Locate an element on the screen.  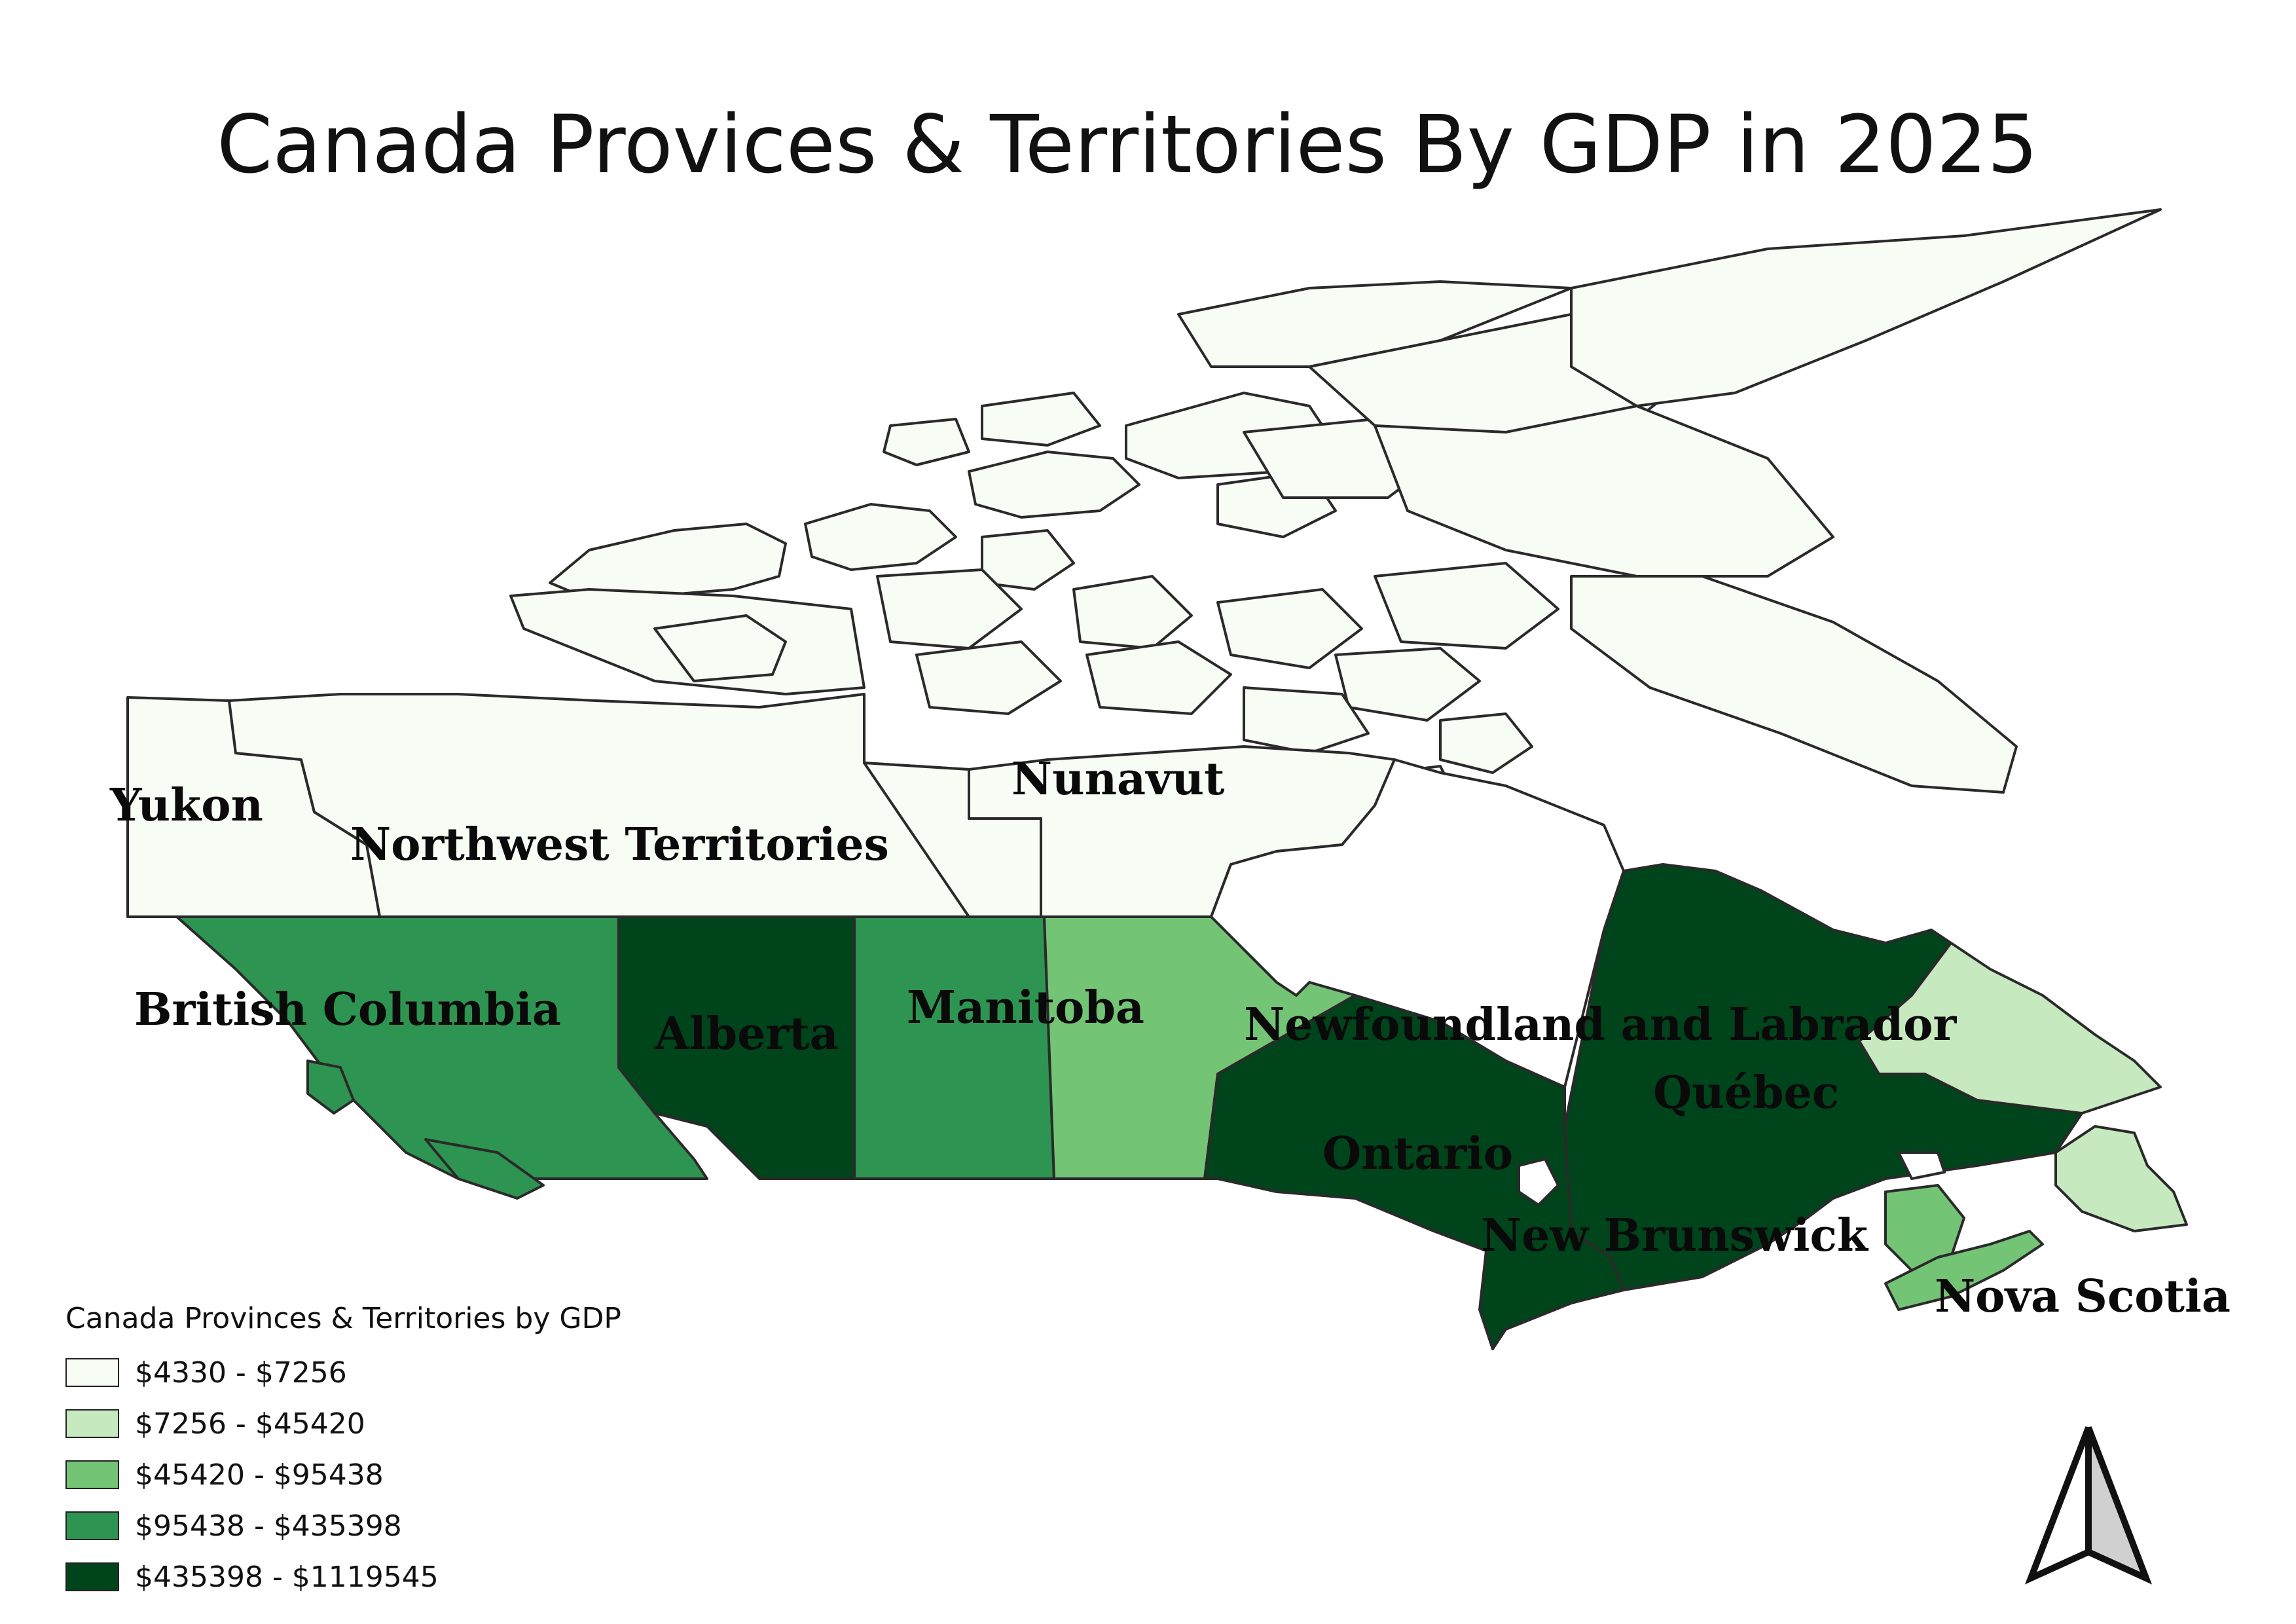
label-northwest-territories: Northwest Territories is located at coordinates (619, 845).